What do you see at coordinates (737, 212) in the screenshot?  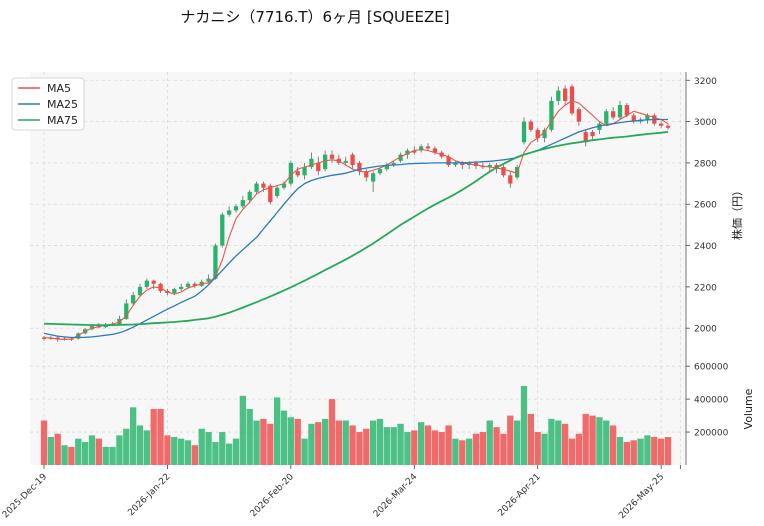 I see `price-axis-label: 株価（円）` at bounding box center [737, 212].